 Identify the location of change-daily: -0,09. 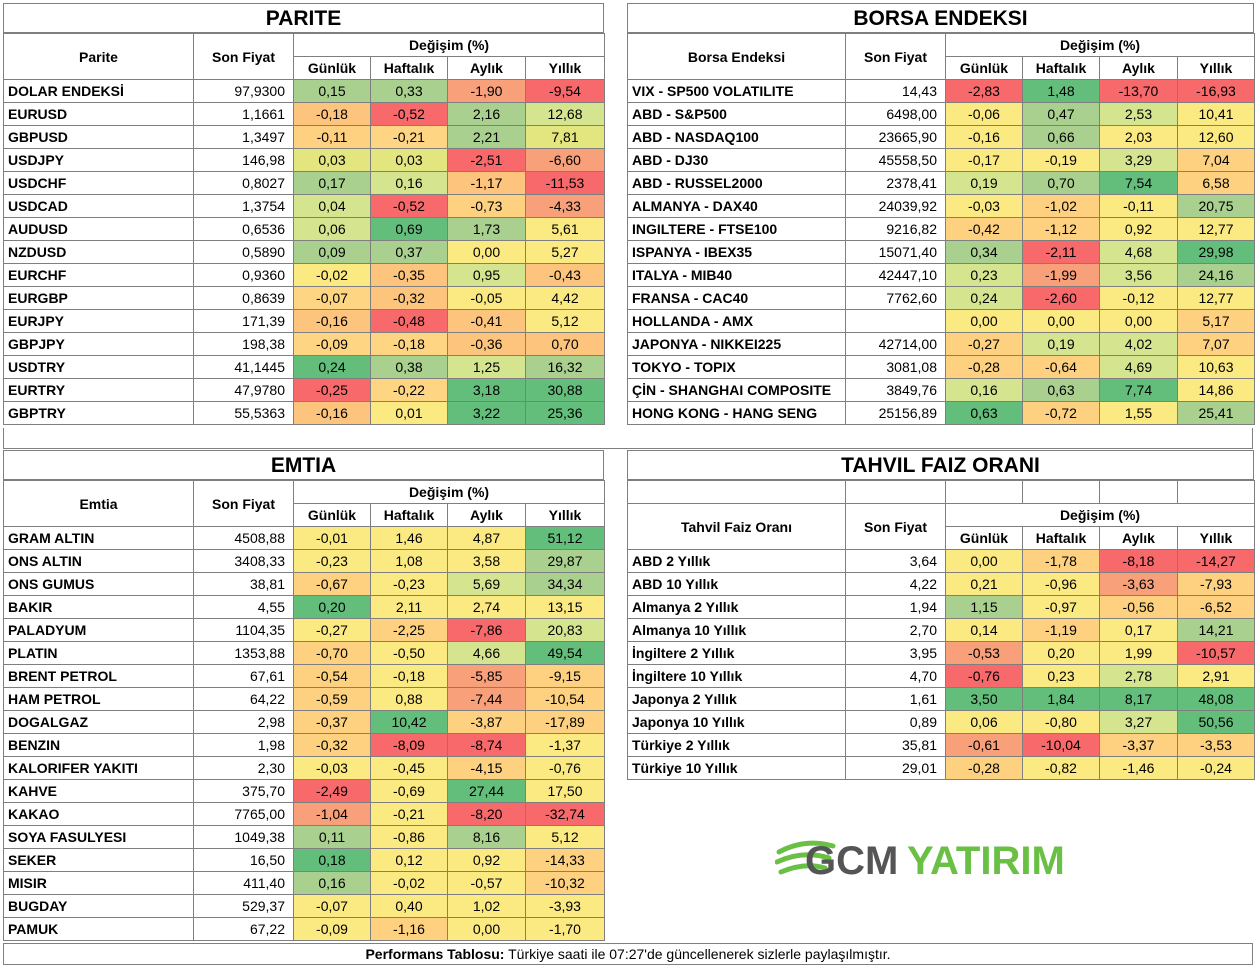
(332, 344).